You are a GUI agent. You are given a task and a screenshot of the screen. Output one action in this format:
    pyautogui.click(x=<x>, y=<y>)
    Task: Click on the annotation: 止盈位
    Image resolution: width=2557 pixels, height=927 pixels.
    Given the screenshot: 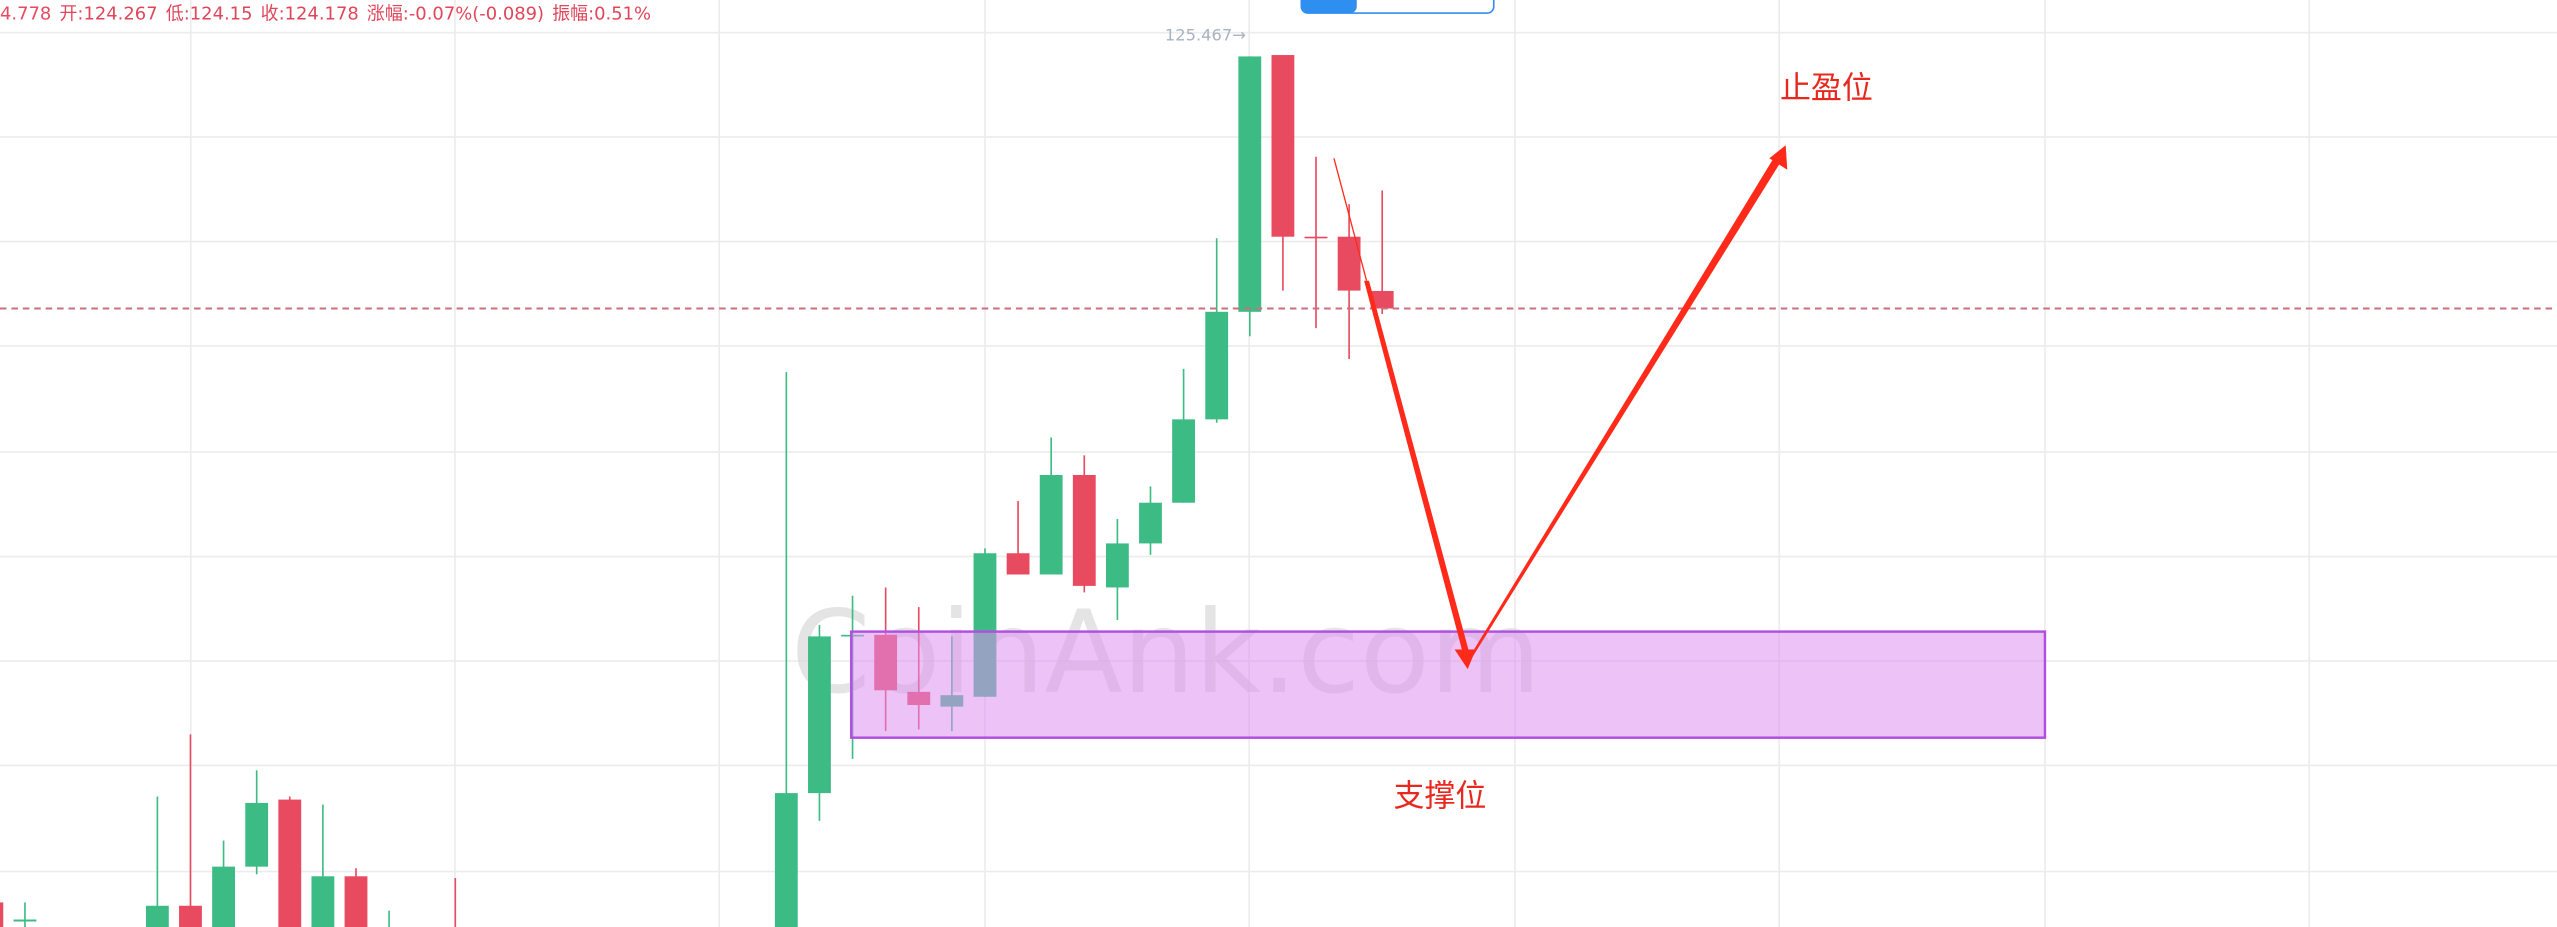 What is the action you would take?
    pyautogui.click(x=1826, y=88)
    